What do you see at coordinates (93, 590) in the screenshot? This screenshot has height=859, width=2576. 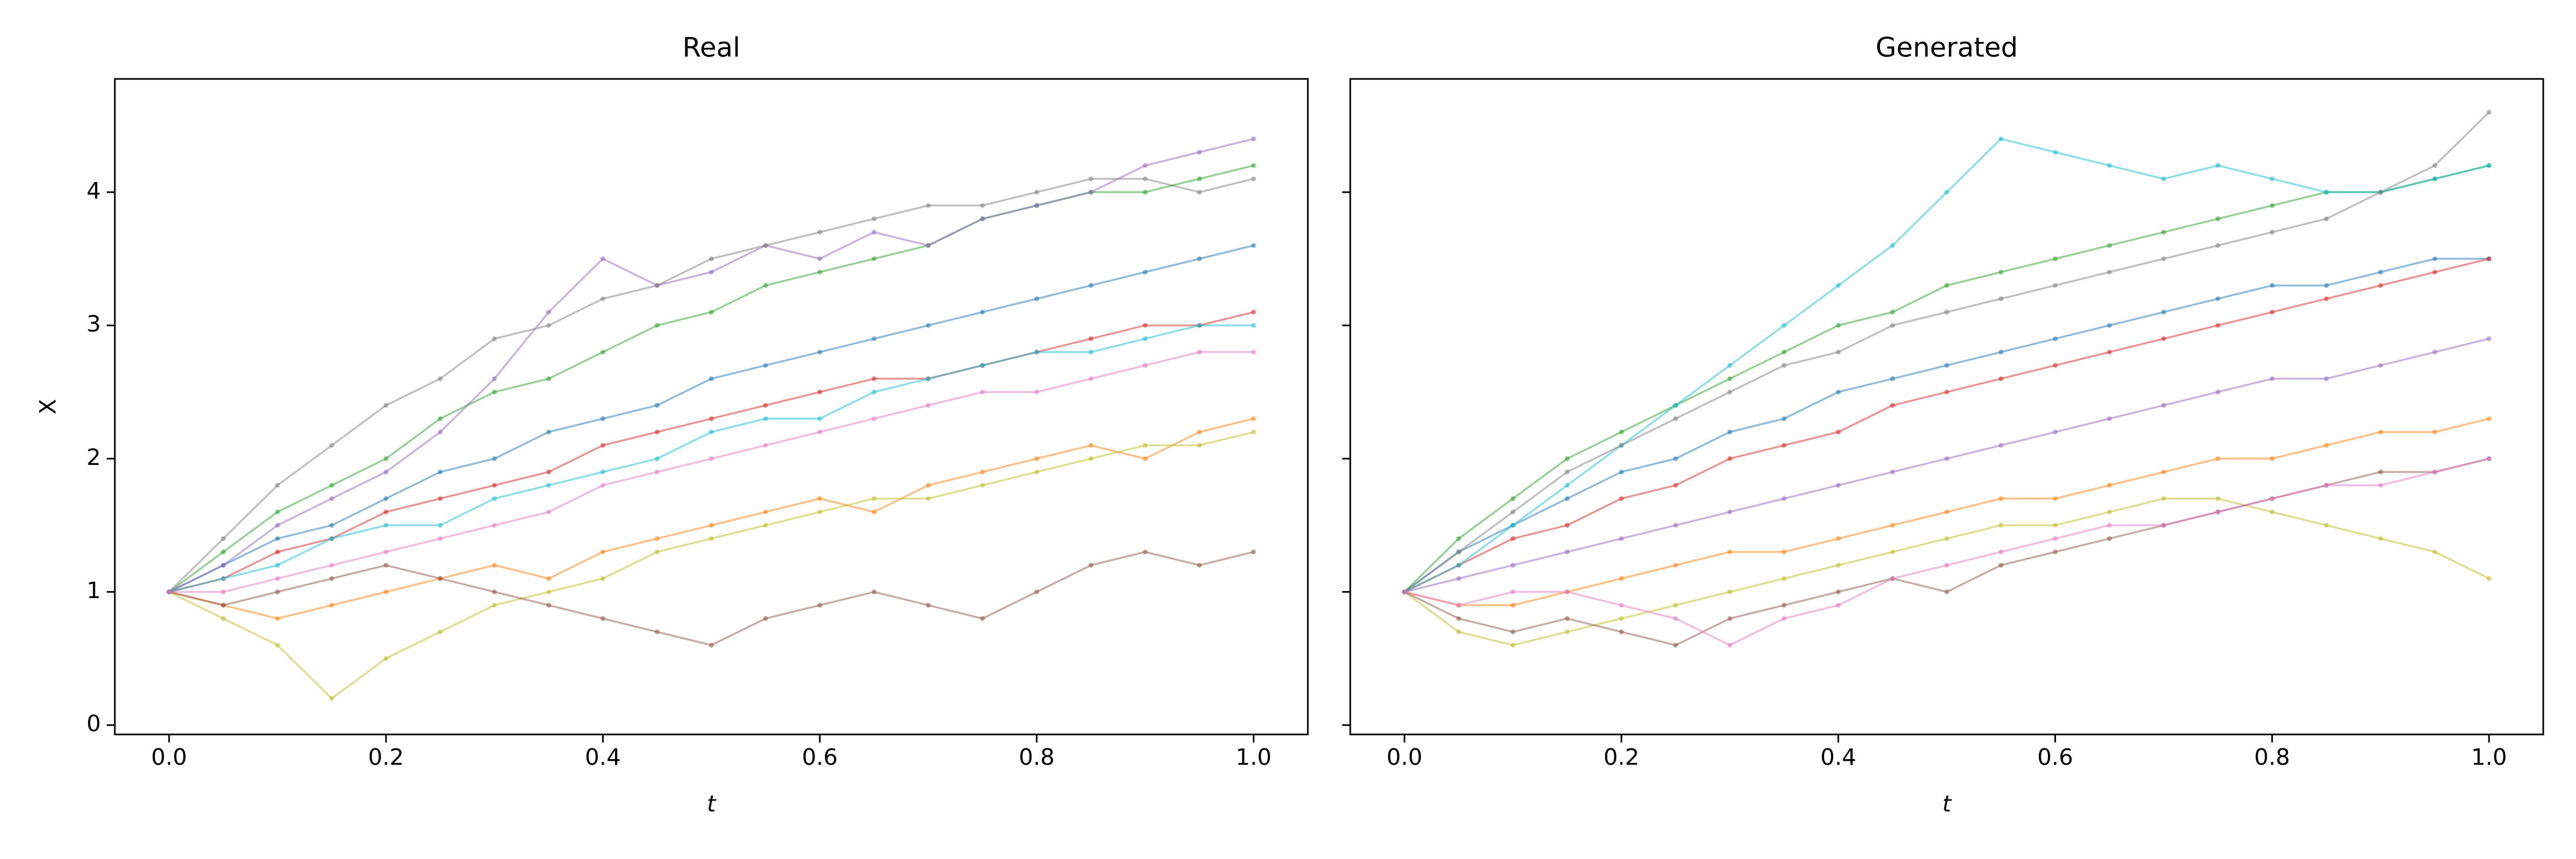 I see `y-tick-label: 1` at bounding box center [93, 590].